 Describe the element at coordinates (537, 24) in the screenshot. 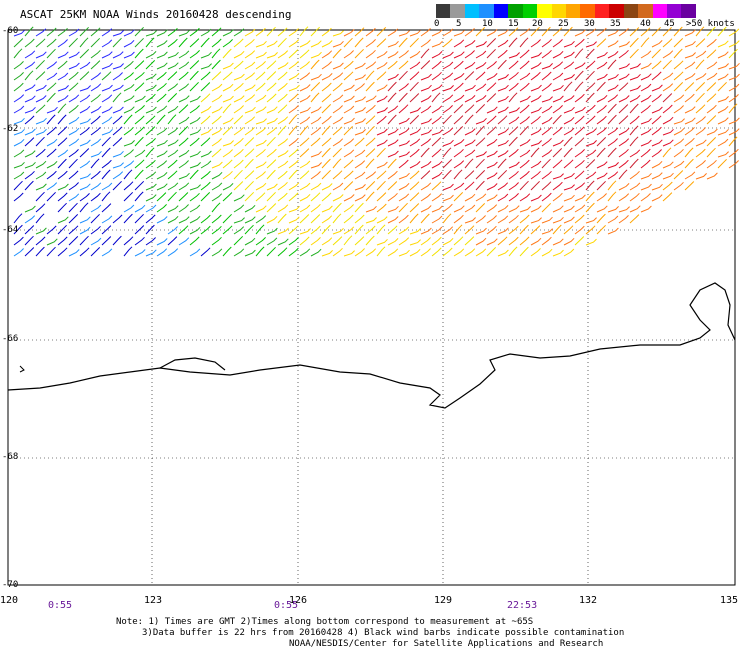

I see `colorbar-label: 20` at that location.